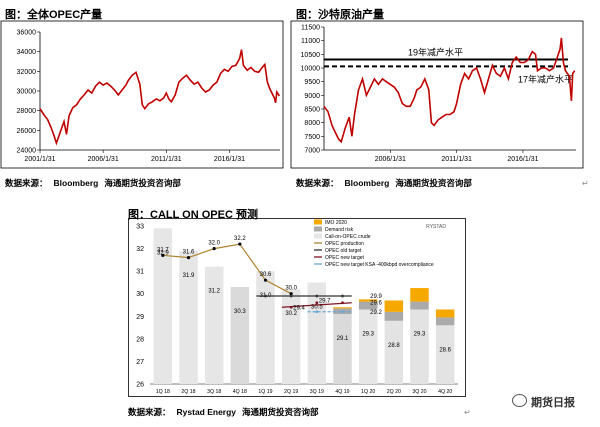  I want to click on x-tick-label: 4Q 19, so click(342, 392).